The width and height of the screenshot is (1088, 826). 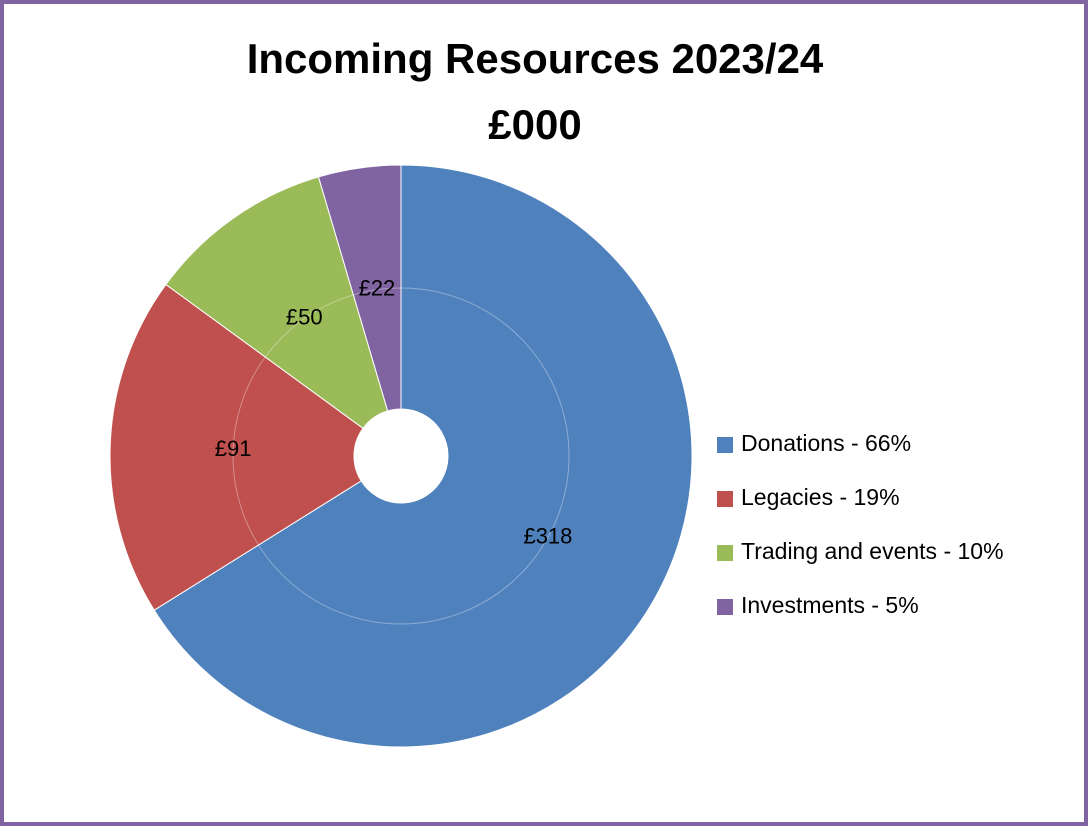 I want to click on inner-ring, so click(x=401, y=456).